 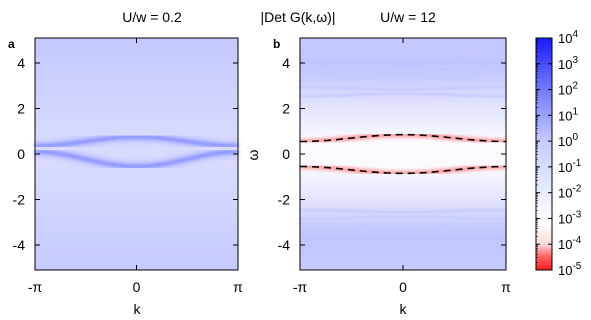 What do you see at coordinates (300, 287) in the screenshot?
I see `panel-b-xtick-label: -π` at bounding box center [300, 287].